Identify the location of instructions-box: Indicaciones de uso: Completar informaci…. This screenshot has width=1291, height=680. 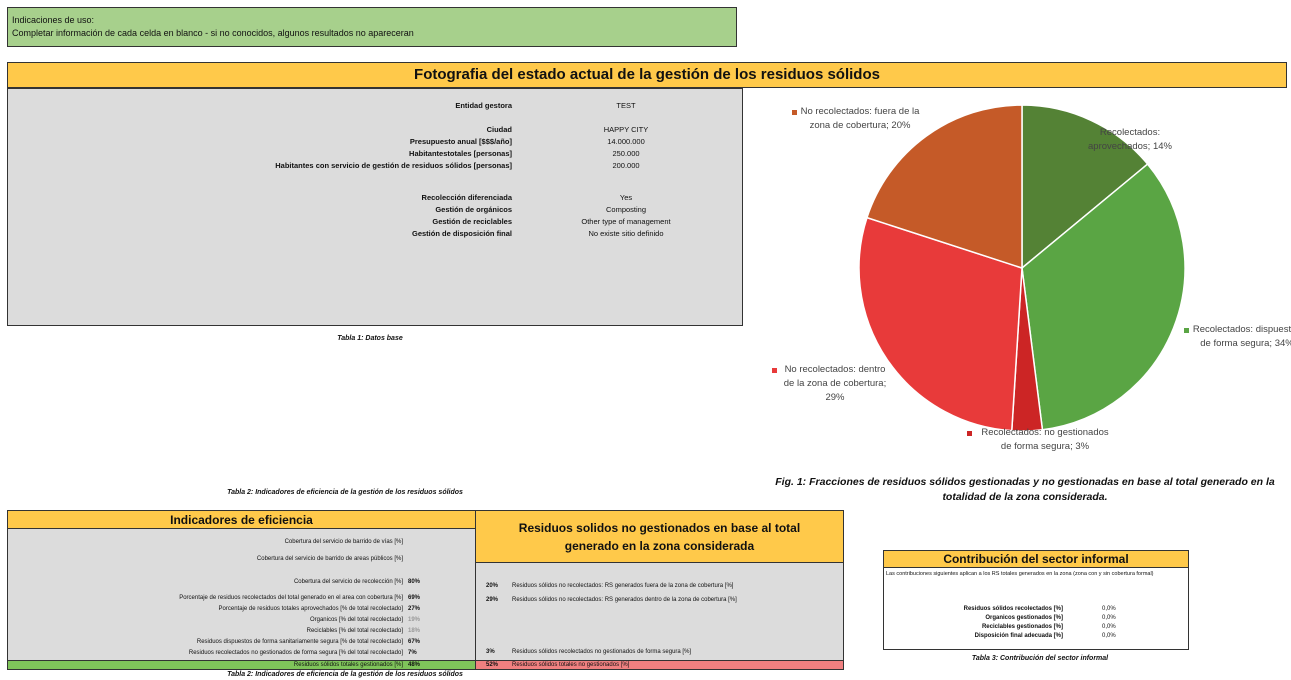
(372, 27).